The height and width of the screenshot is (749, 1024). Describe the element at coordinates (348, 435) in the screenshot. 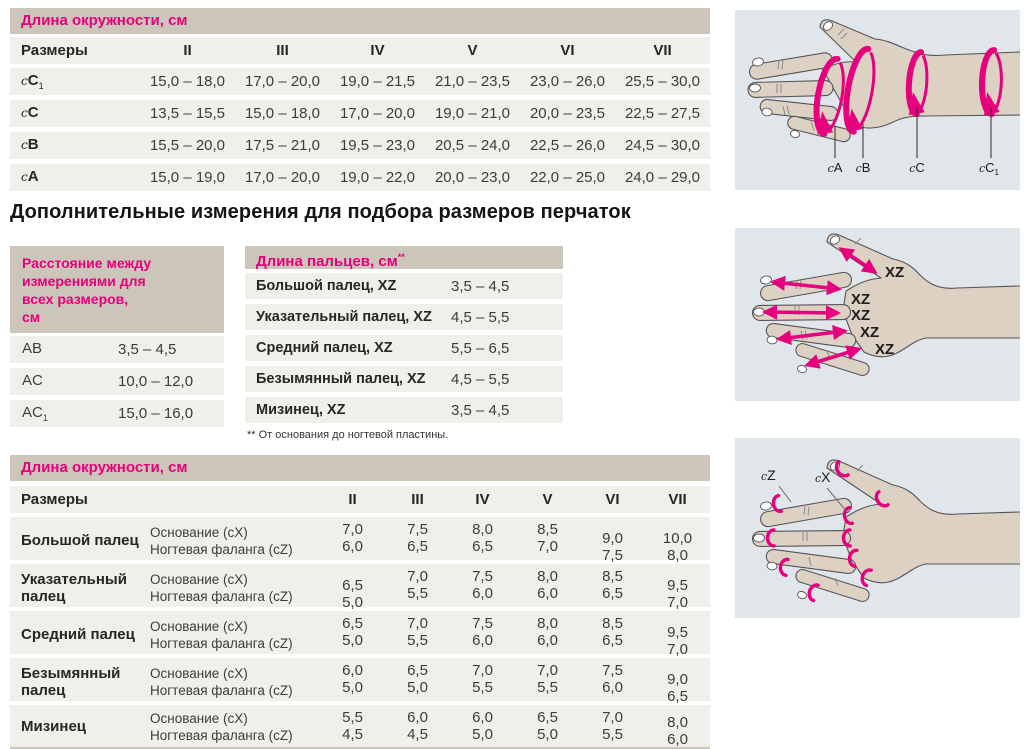

I see `footnote: ** От основания до ногтевой пластины.` at that location.